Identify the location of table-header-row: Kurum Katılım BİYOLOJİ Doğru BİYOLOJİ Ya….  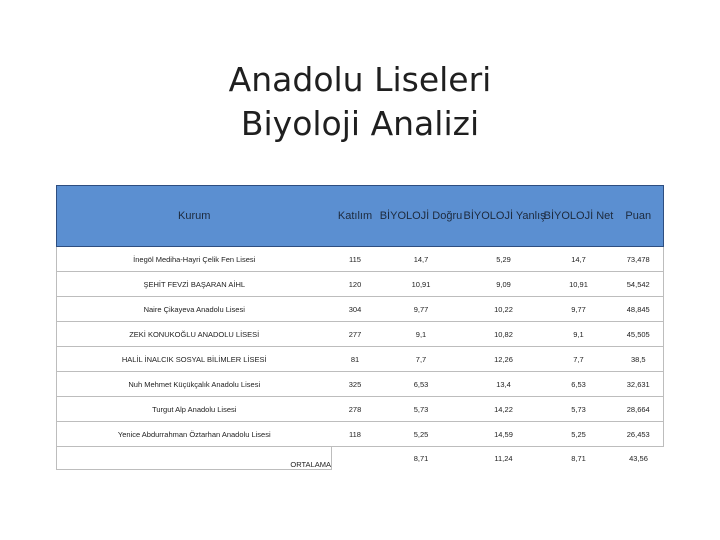
(360, 216).